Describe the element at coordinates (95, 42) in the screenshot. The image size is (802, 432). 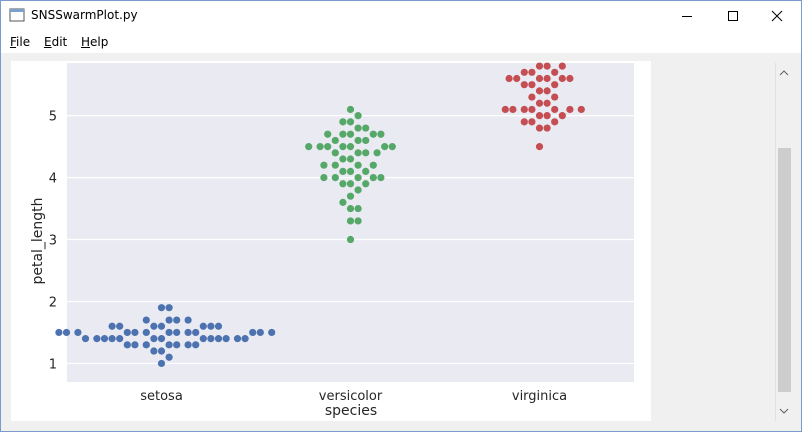
I see `menu-item: Help` at that location.